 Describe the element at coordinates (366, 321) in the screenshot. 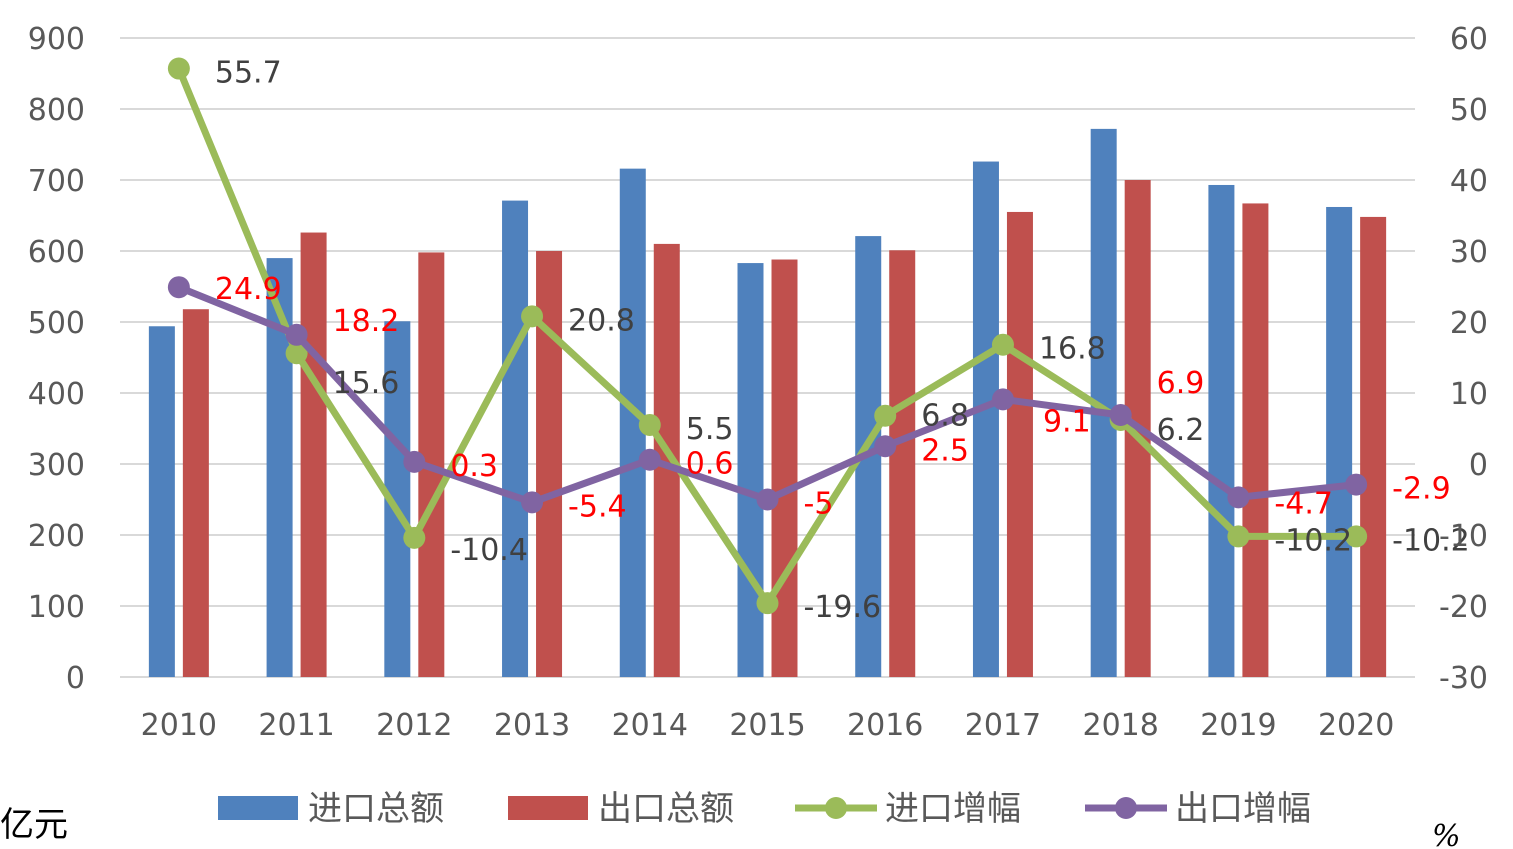

I see `data-label-export-growth: 18.2` at that location.